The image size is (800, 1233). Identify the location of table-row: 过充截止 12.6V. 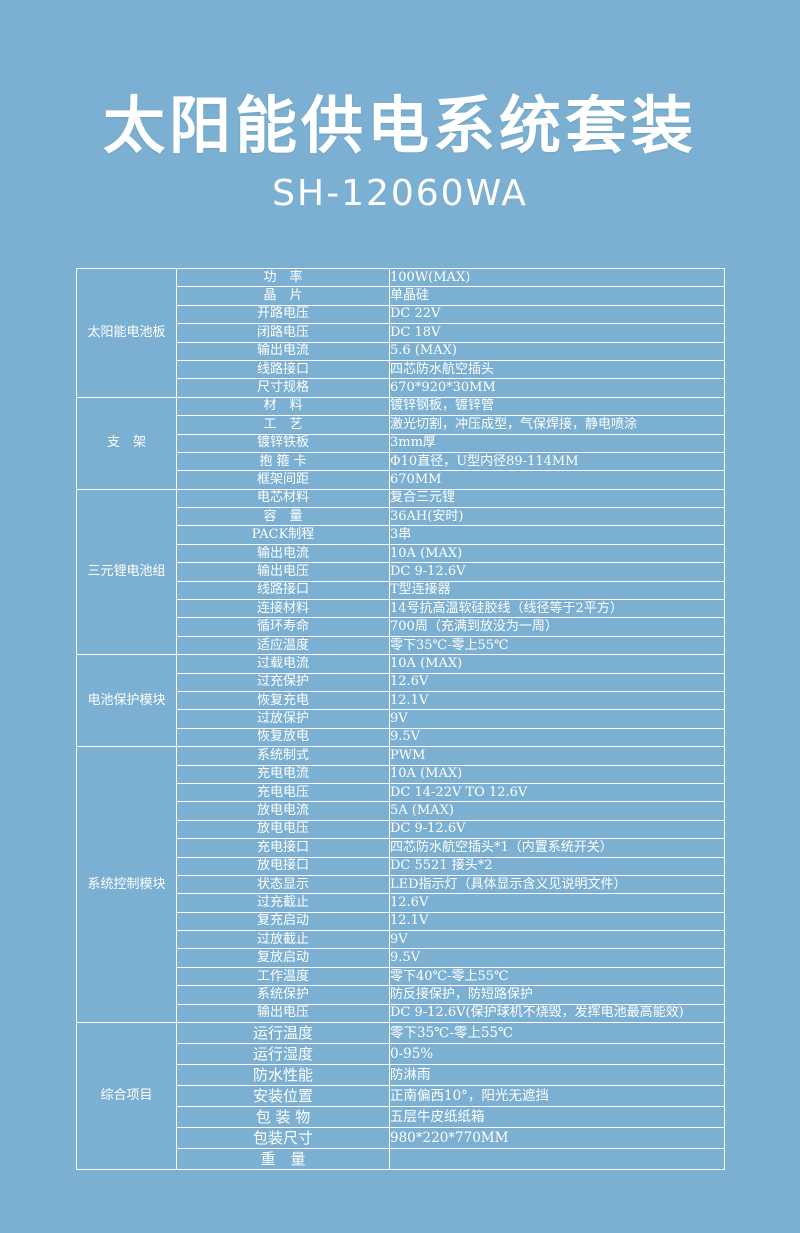
(401, 903).